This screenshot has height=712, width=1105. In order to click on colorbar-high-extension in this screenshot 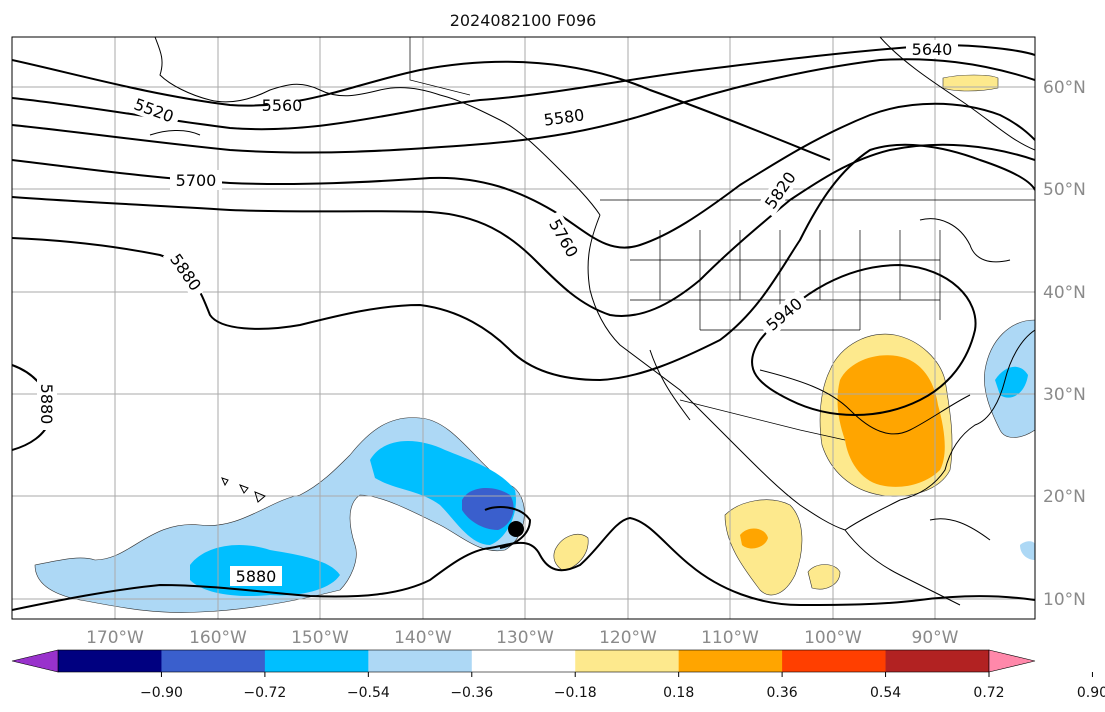, I will do `click(1012, 661)`.